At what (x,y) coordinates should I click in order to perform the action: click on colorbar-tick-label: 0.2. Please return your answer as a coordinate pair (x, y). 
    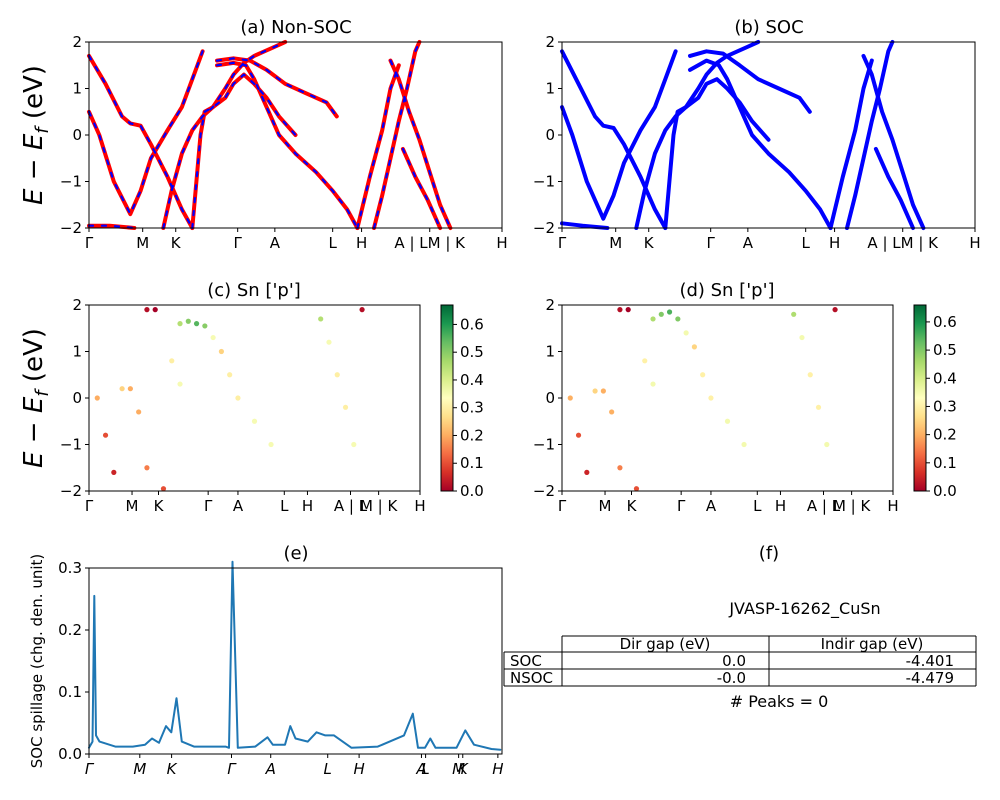
    Looking at the image, I should click on (945, 435).